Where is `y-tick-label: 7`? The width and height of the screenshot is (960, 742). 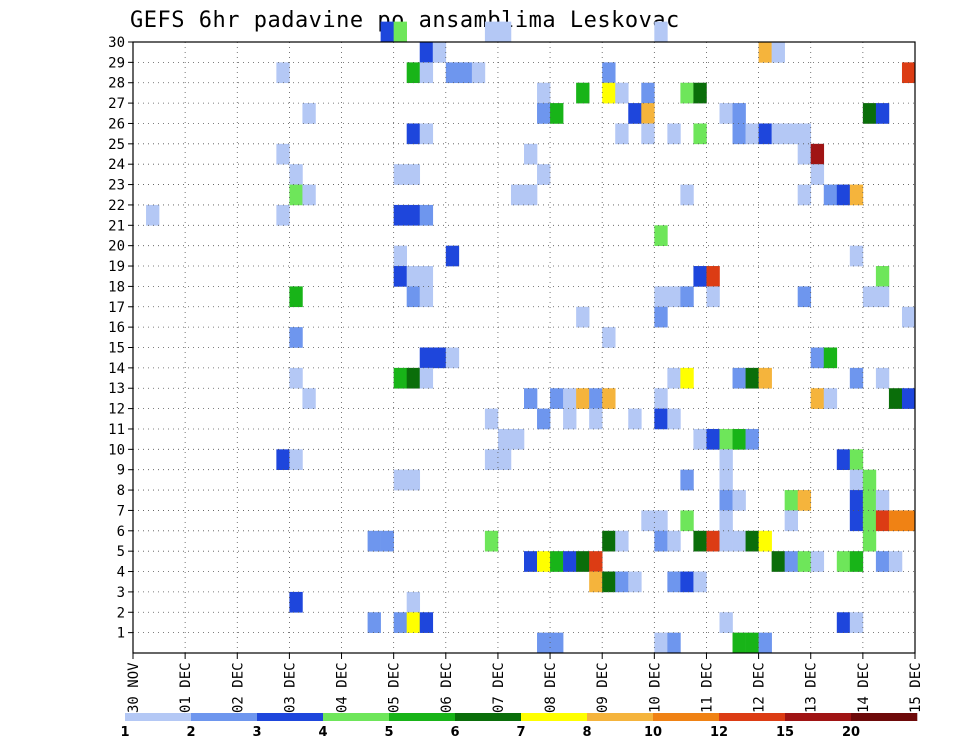 y-tick-label: 7 is located at coordinates (121, 511).